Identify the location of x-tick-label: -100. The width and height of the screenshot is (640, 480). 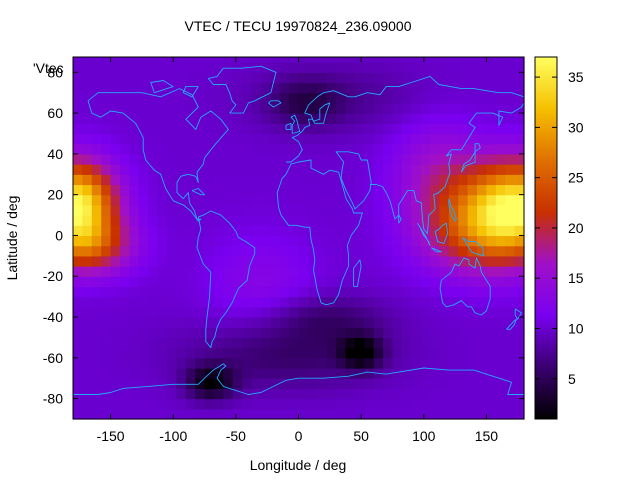
(173, 436).